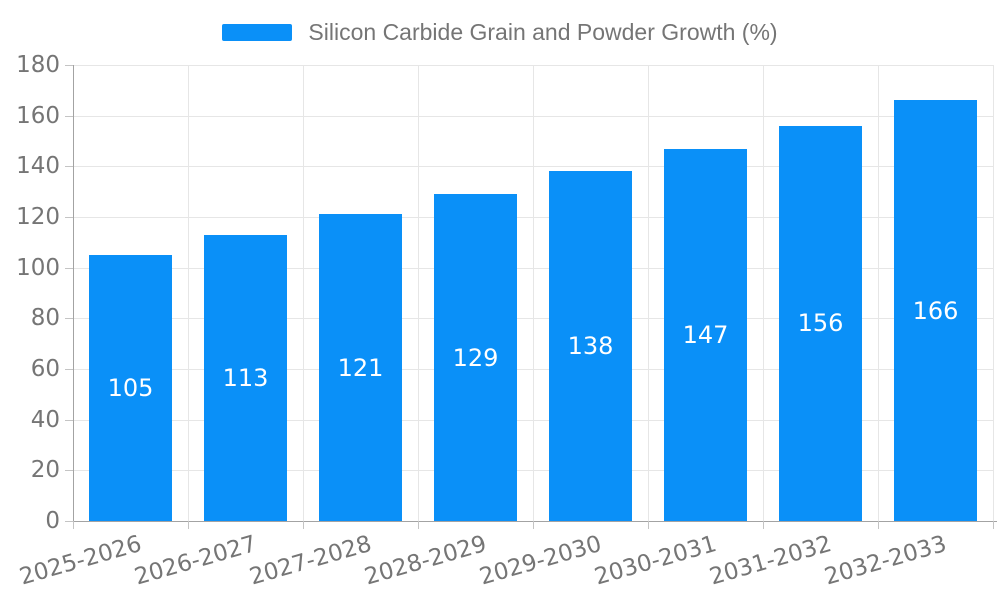  I want to click on bar-value-label: 129, so click(475, 357).